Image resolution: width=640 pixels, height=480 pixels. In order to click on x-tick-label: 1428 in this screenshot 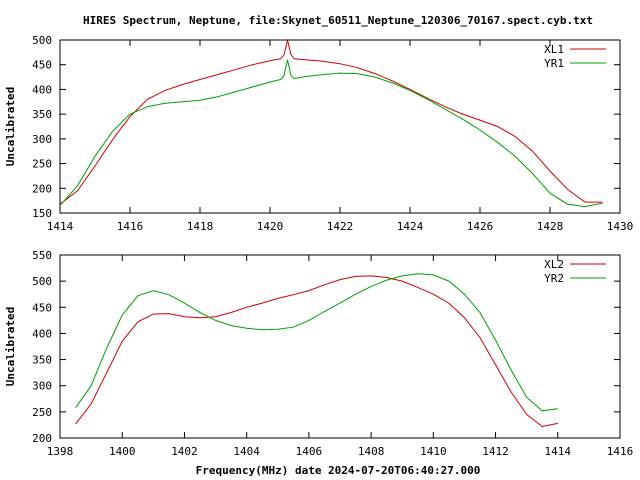, I will do `click(550, 226)`.